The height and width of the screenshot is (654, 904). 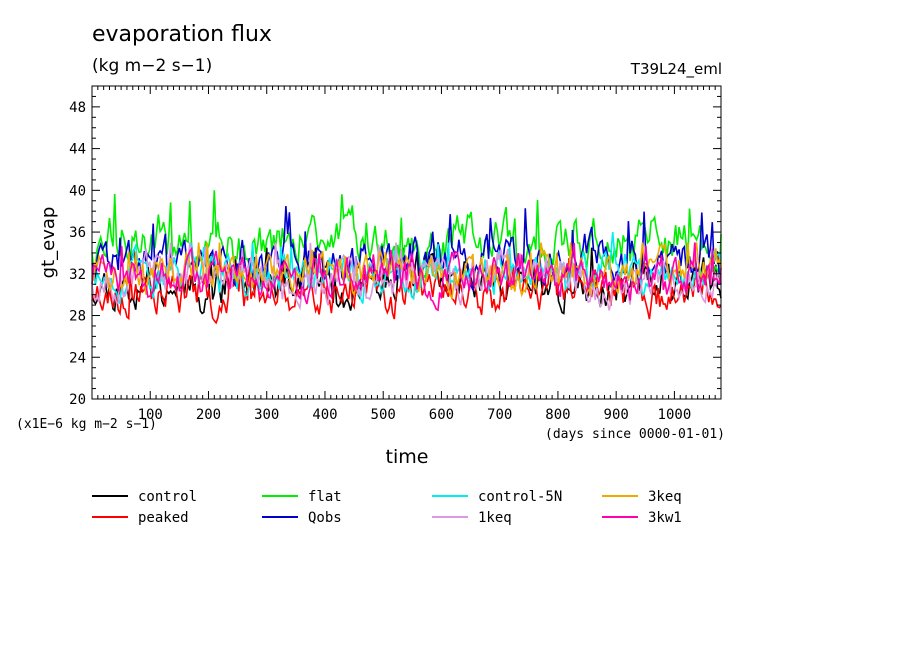 I want to click on x-tick-label: 1000, so click(x=675, y=415).